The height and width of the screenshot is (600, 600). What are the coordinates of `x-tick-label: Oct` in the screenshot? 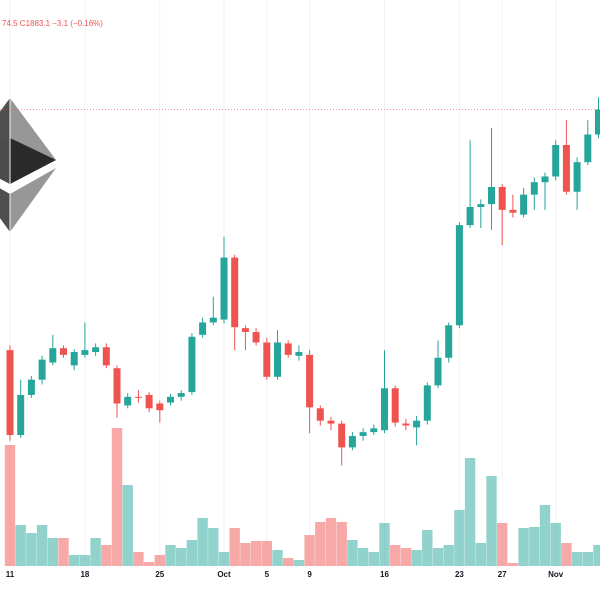 It's located at (224, 574).